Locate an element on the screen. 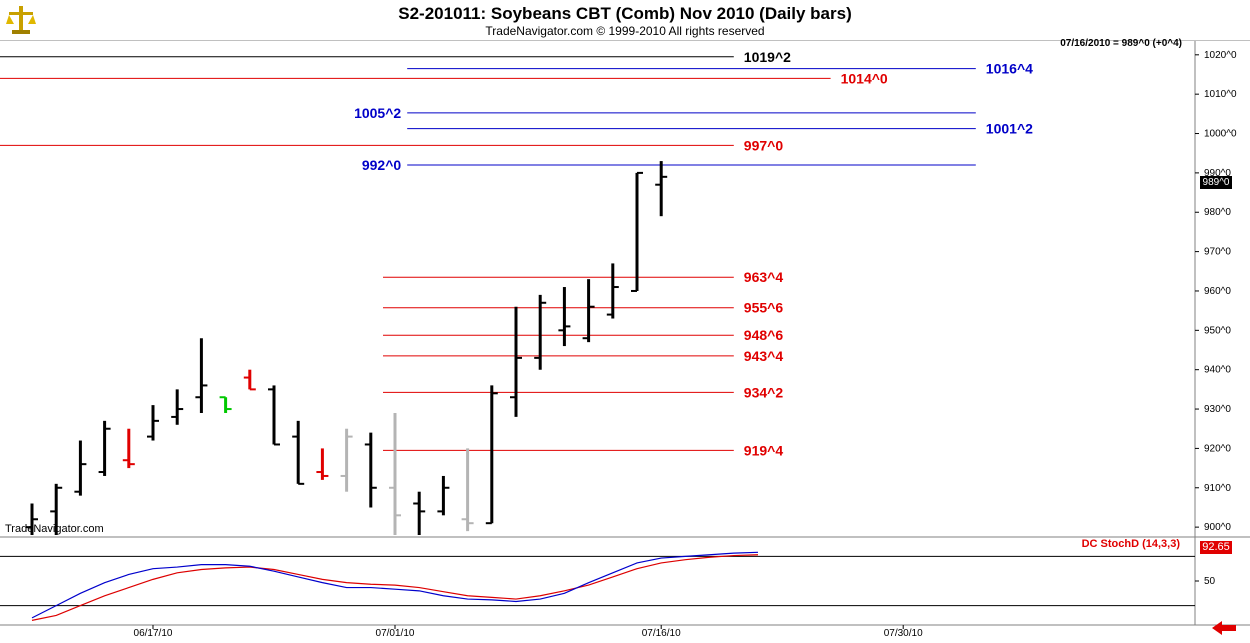 Image resolution: width=1250 pixels, height=643 pixels. level-label: 997^0 is located at coordinates (764, 145).